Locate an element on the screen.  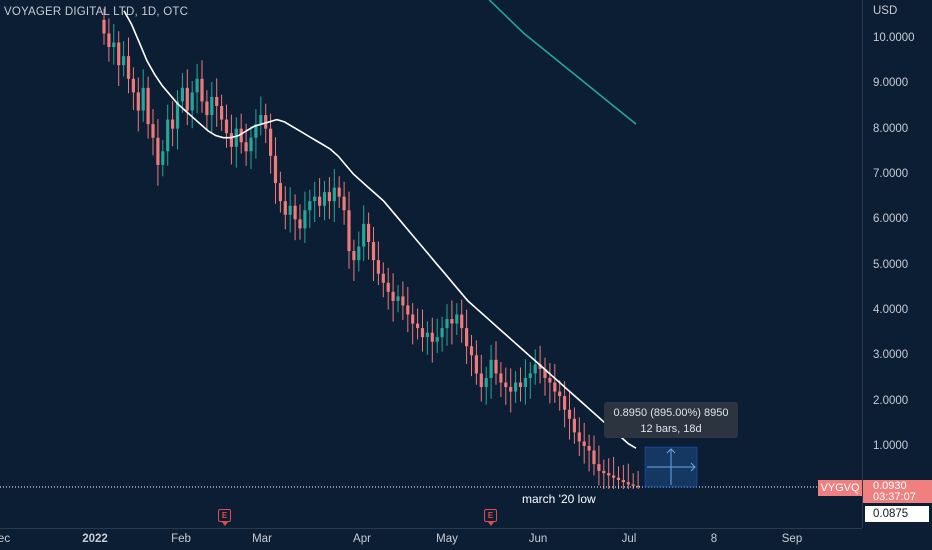
ticker-badge: VYGVQ is located at coordinates (840, 488).